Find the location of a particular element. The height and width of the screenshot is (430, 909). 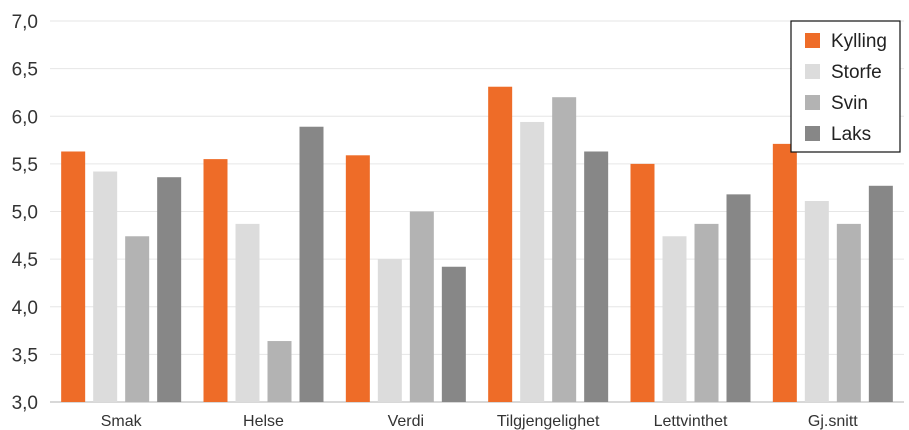

bar-svin-gj-snitt is located at coordinates (848, 312).